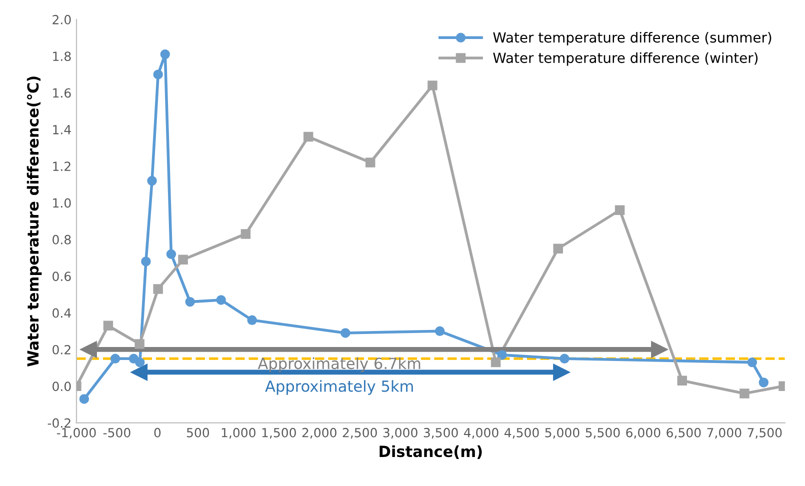 This screenshot has height=486, width=805. What do you see at coordinates (62, 203) in the screenshot?
I see `y-tick-label: 1.0` at bounding box center [62, 203].